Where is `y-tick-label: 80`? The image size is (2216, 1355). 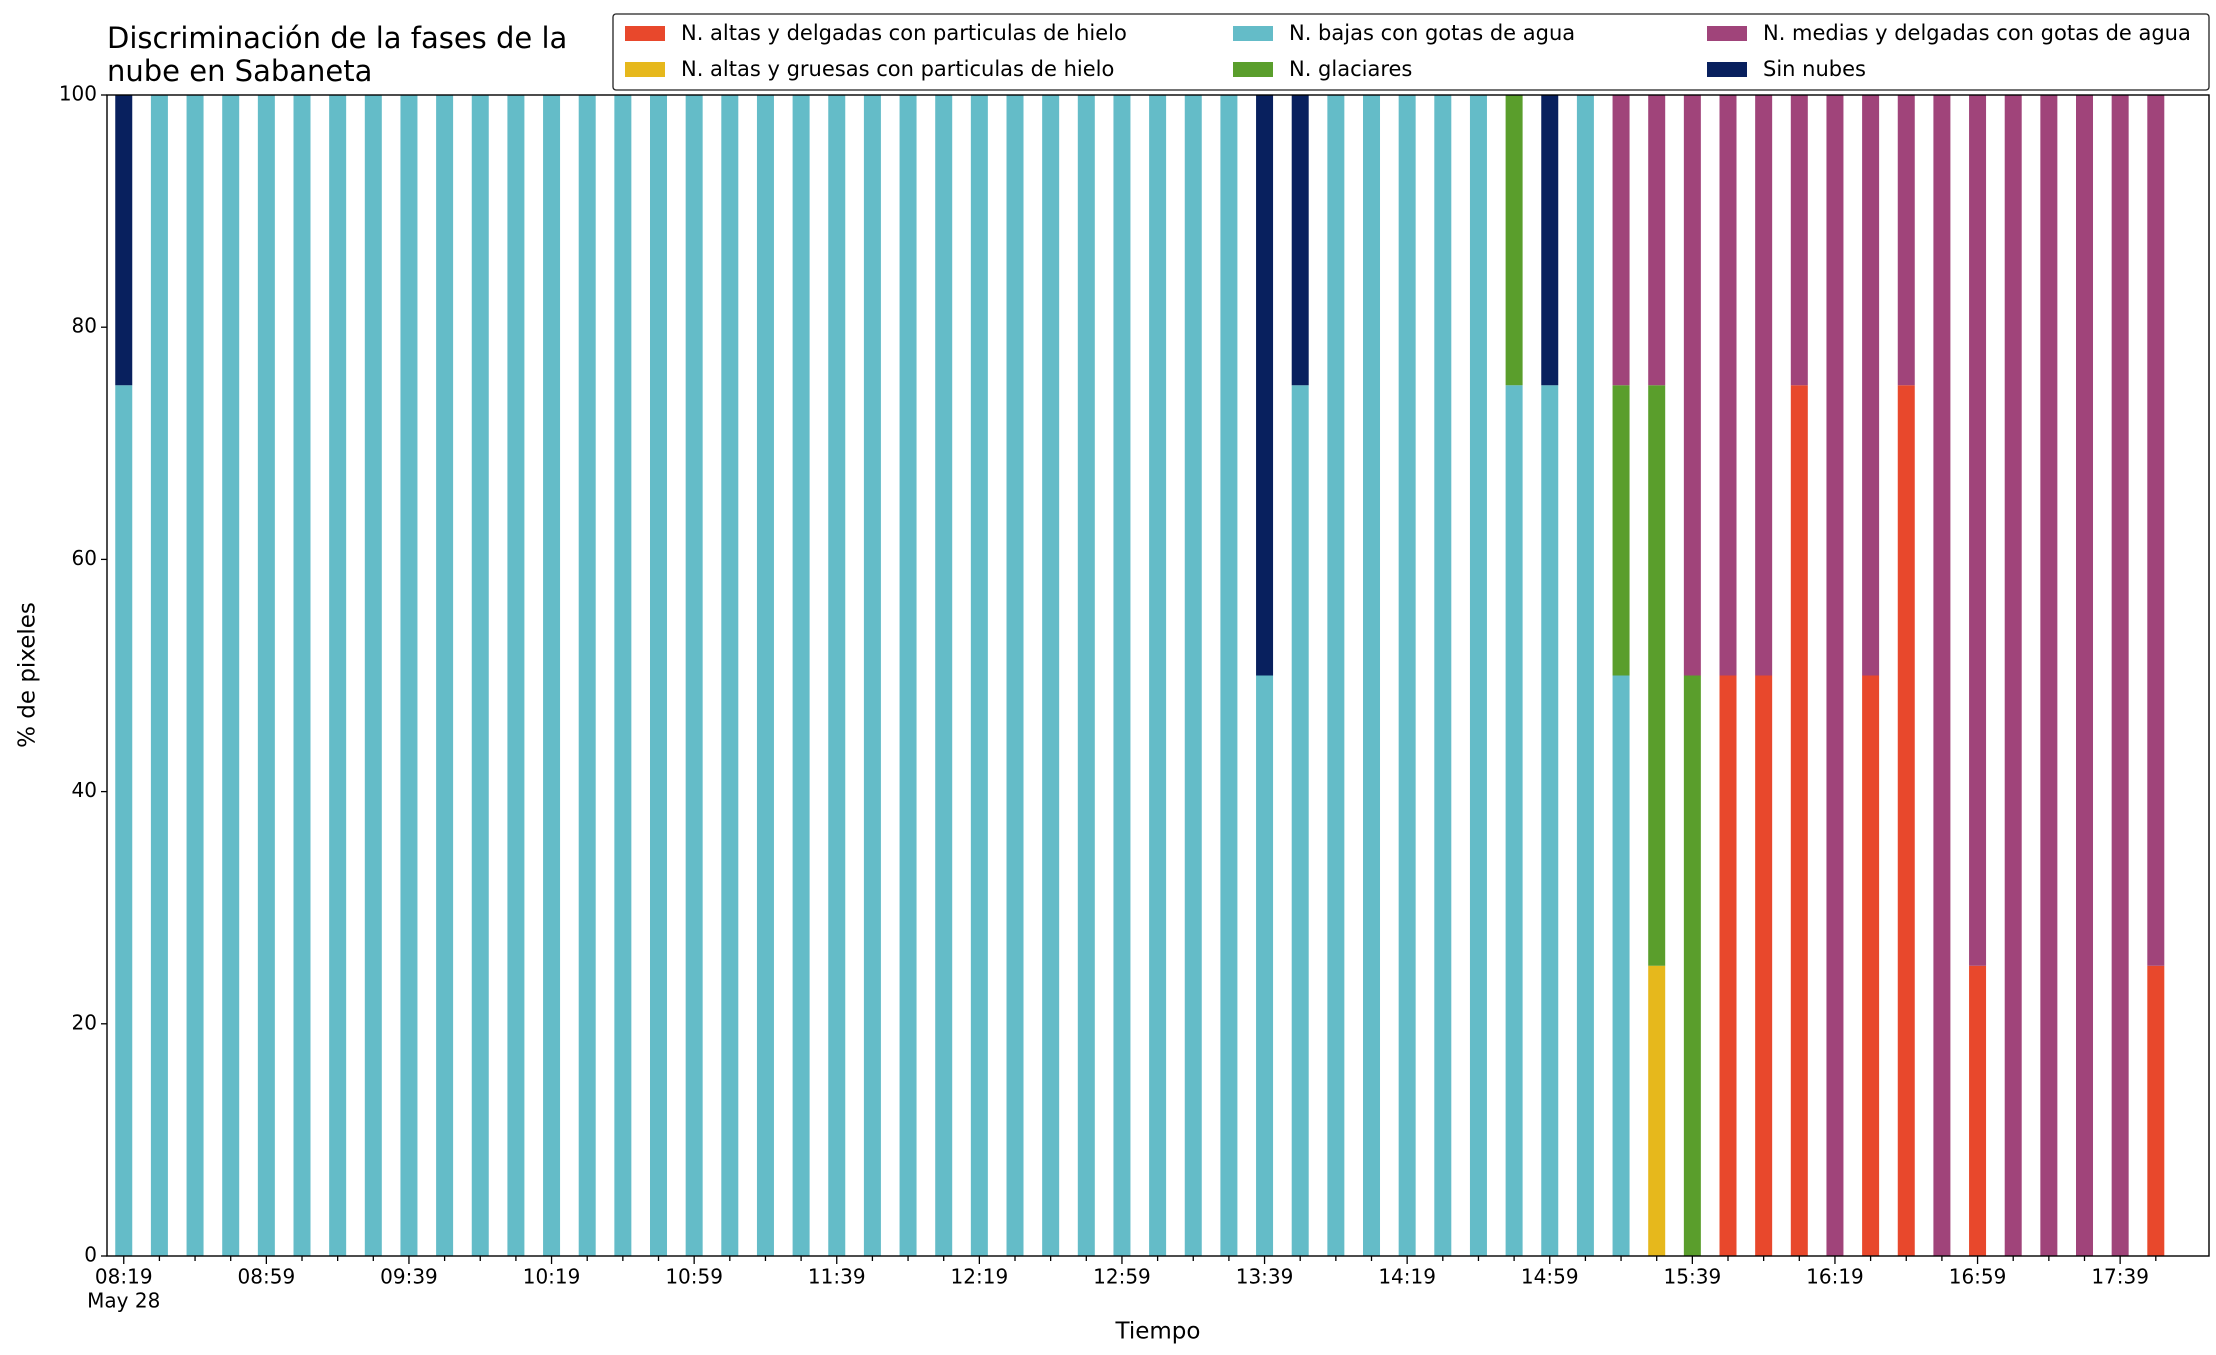
y-tick-label: 80 is located at coordinates (84, 326).